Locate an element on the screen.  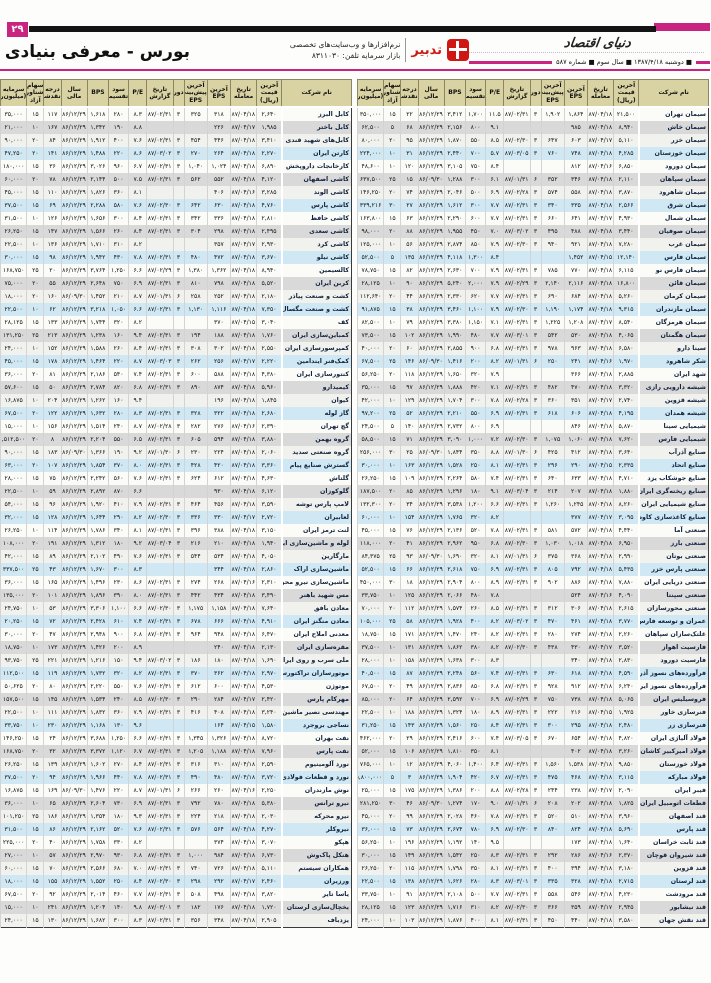
value-cell: ۲۵۶,۰۰۰ is located at coordinates (371, 452).